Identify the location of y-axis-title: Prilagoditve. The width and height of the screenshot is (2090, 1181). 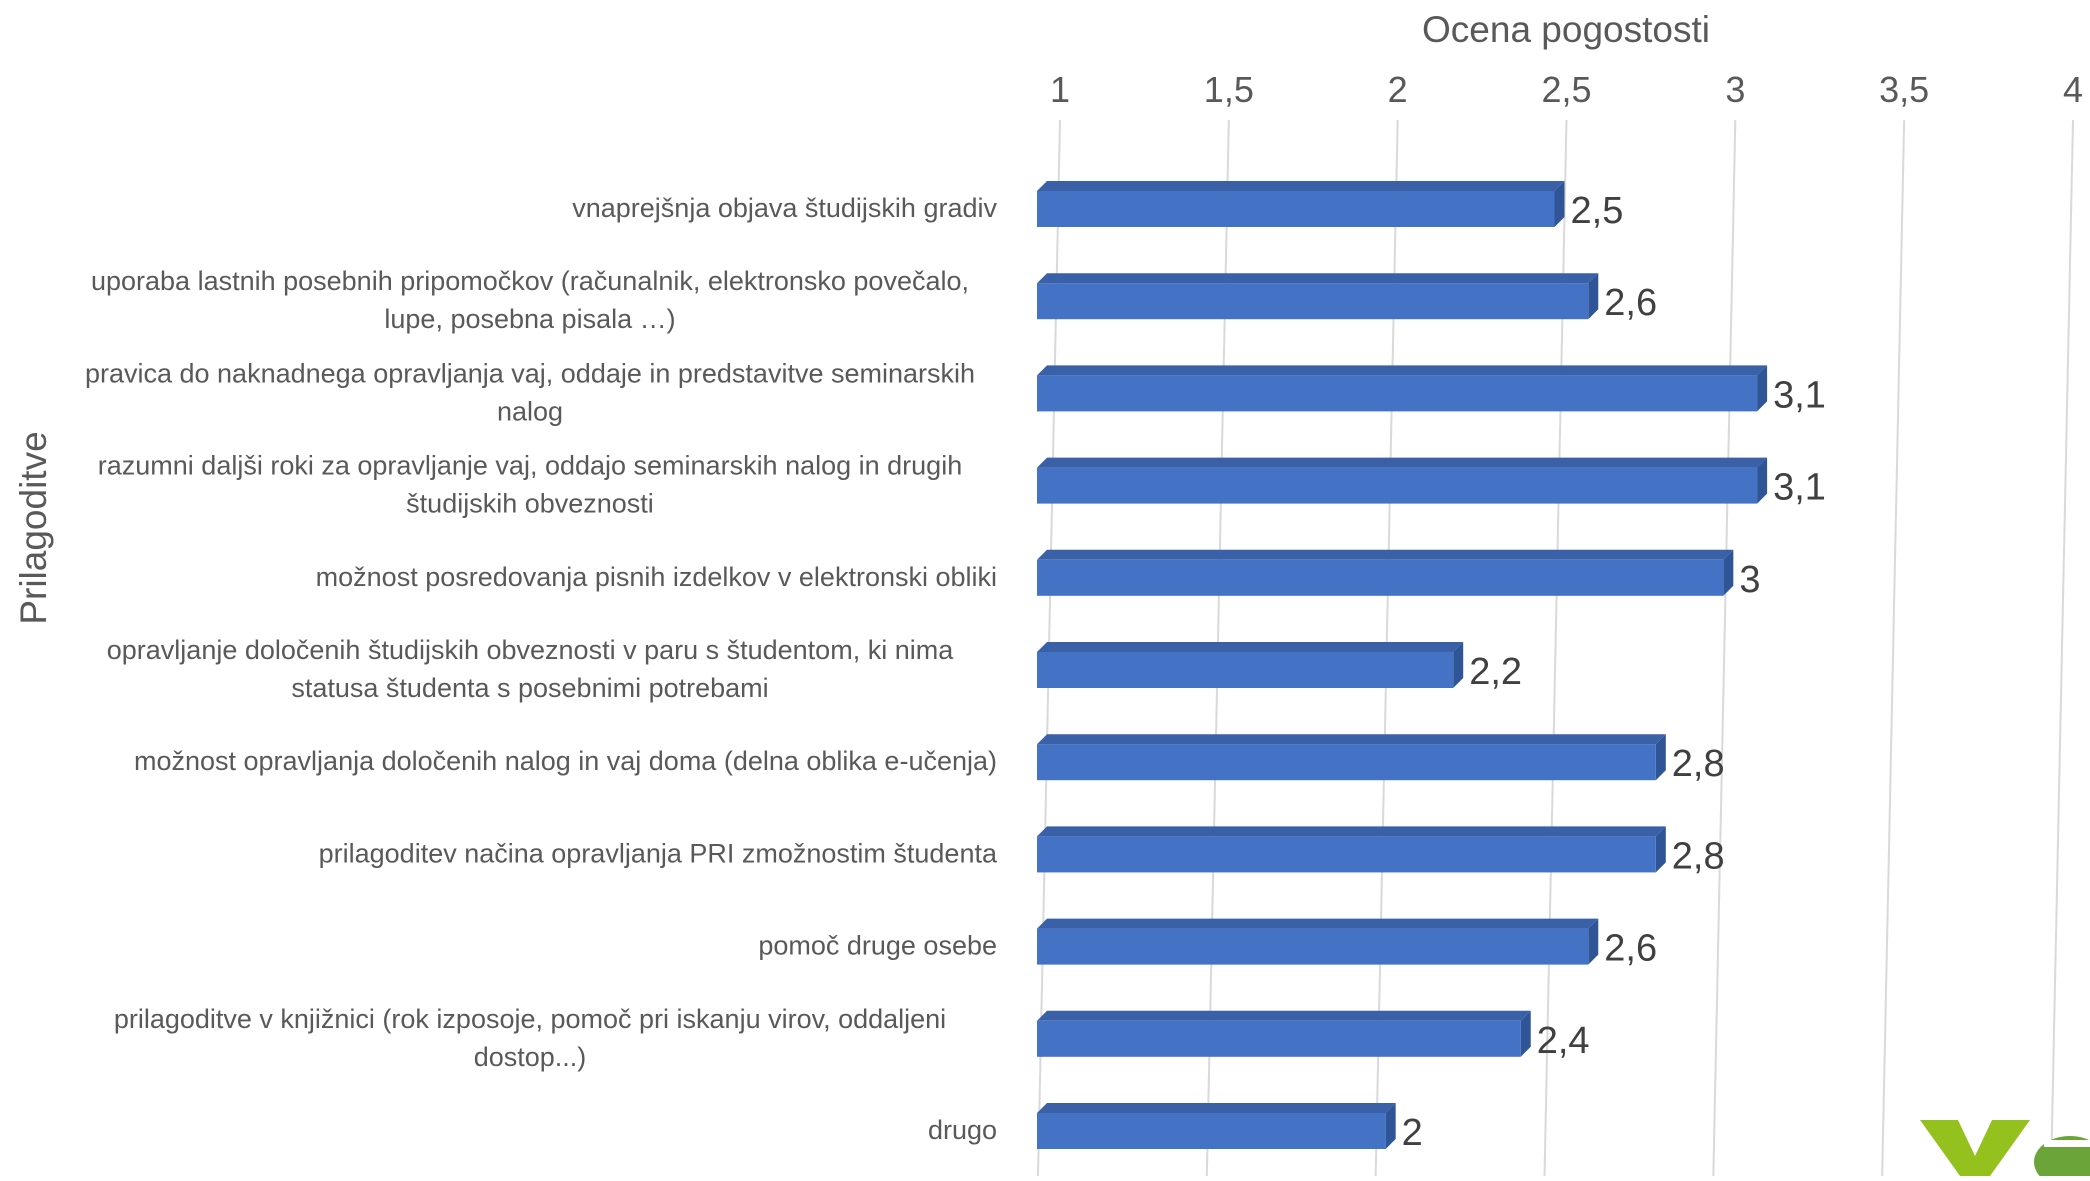
(33, 527).